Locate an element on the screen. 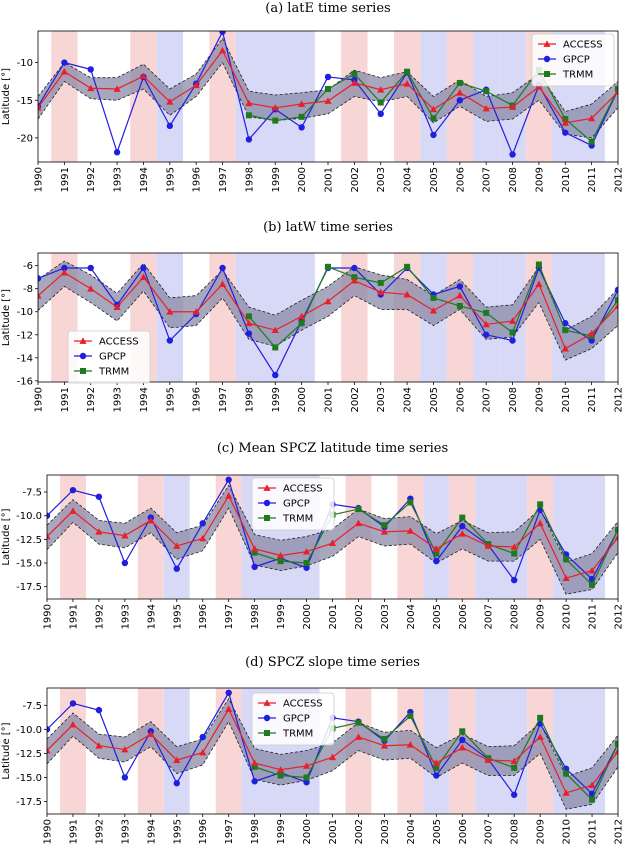 The height and width of the screenshot is (850, 622). band-lower-edge is located at coordinates (332, 551).